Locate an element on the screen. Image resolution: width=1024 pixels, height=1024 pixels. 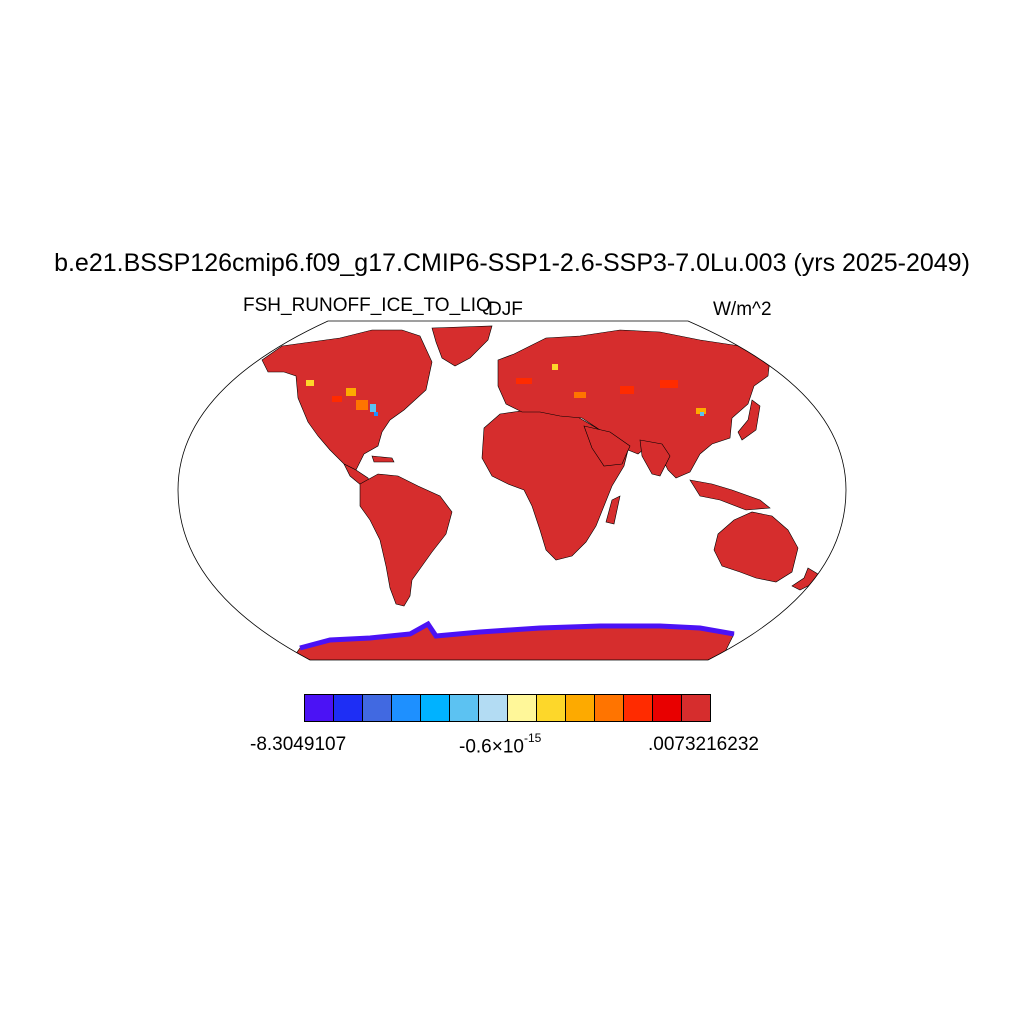
anomaly-patches is located at coordinates (506, 390).